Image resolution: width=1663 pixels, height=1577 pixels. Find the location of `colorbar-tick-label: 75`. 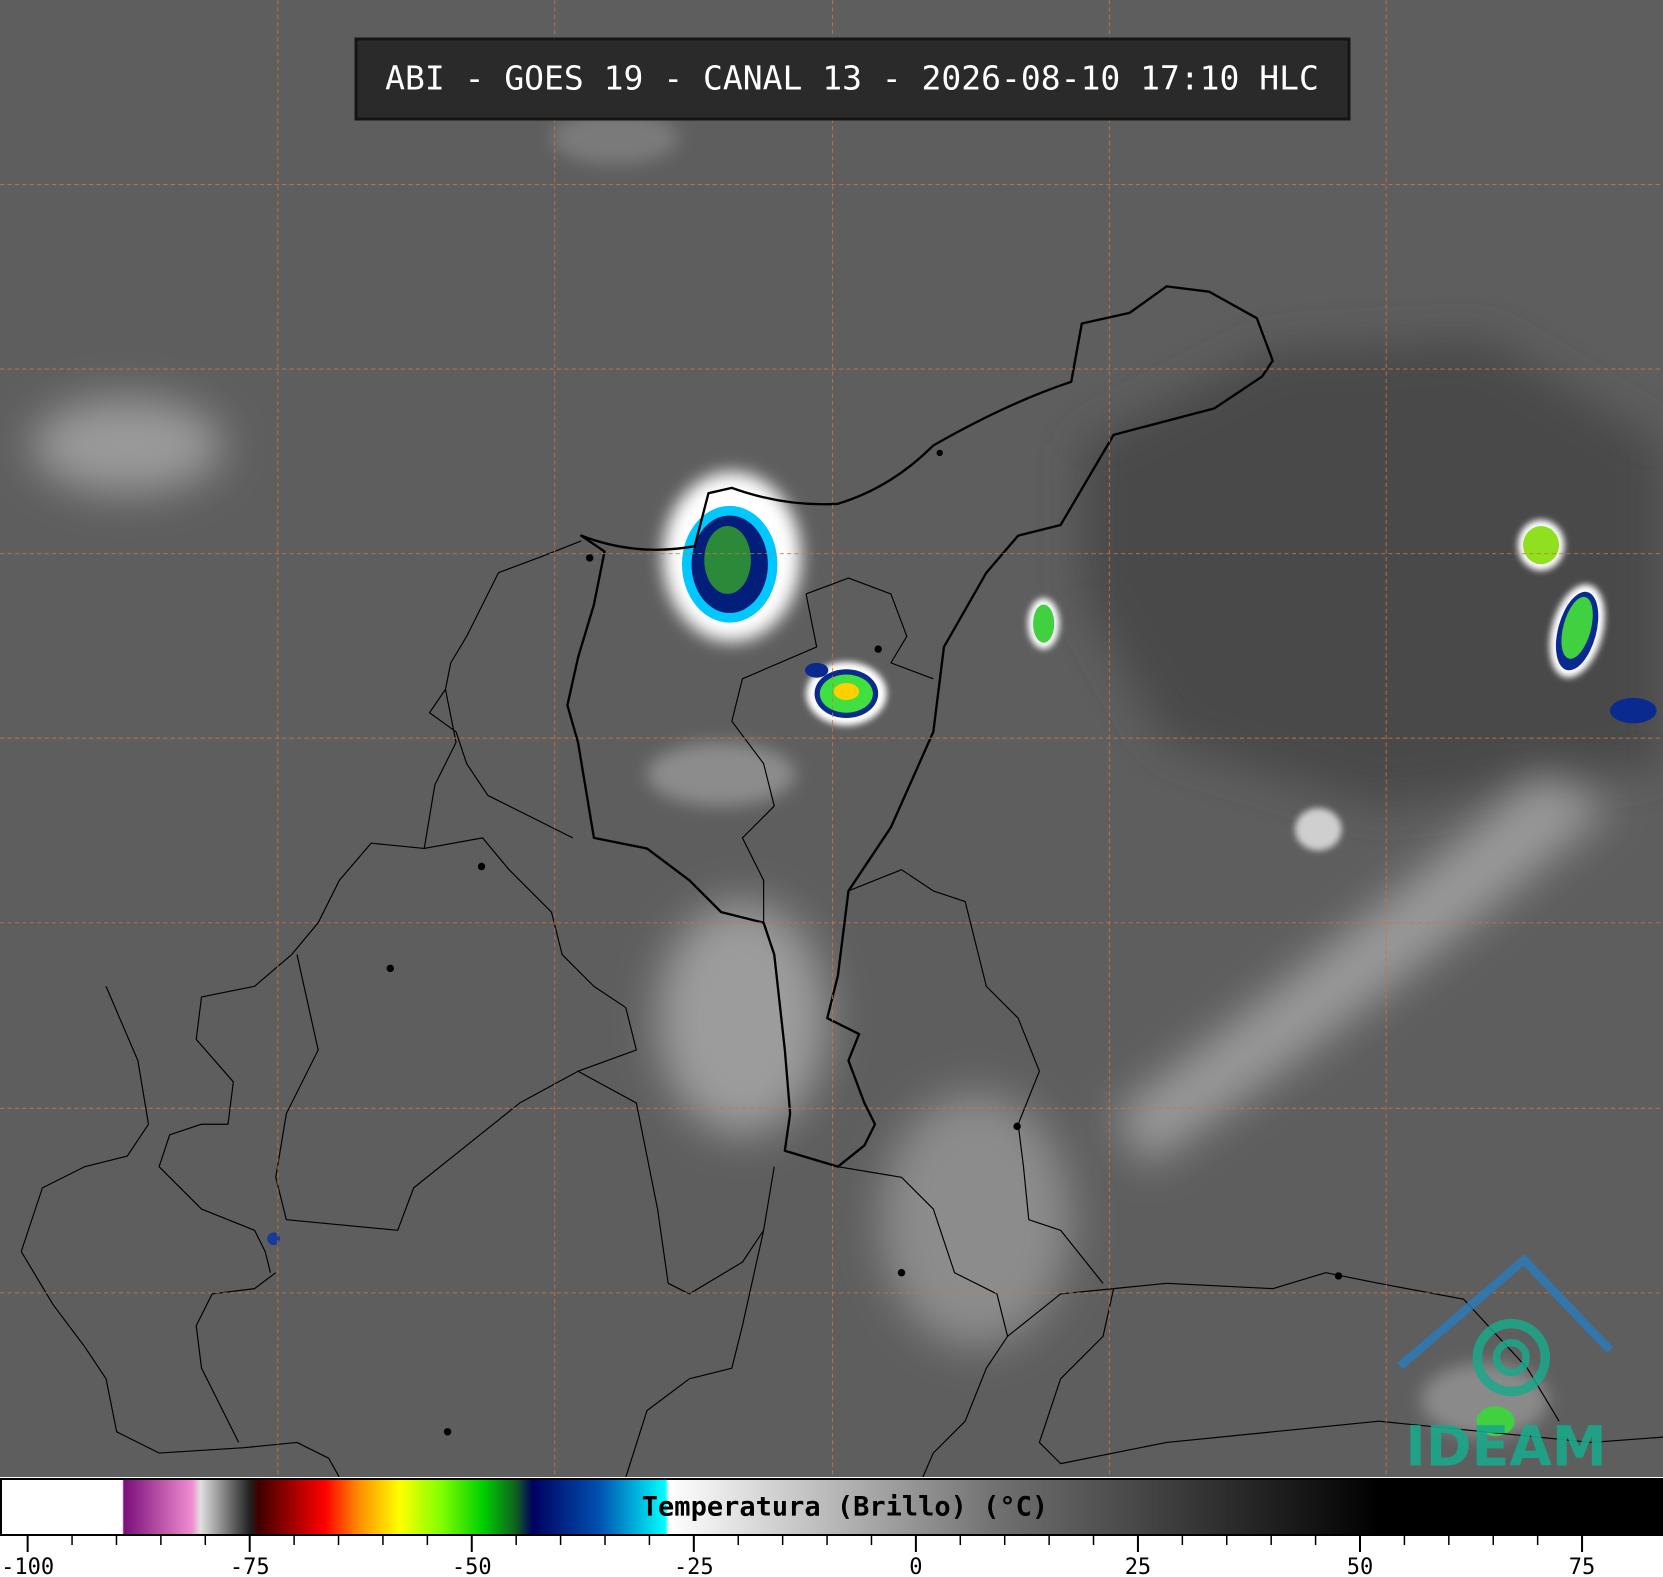

colorbar-tick-label: 75 is located at coordinates (1582, 1566).